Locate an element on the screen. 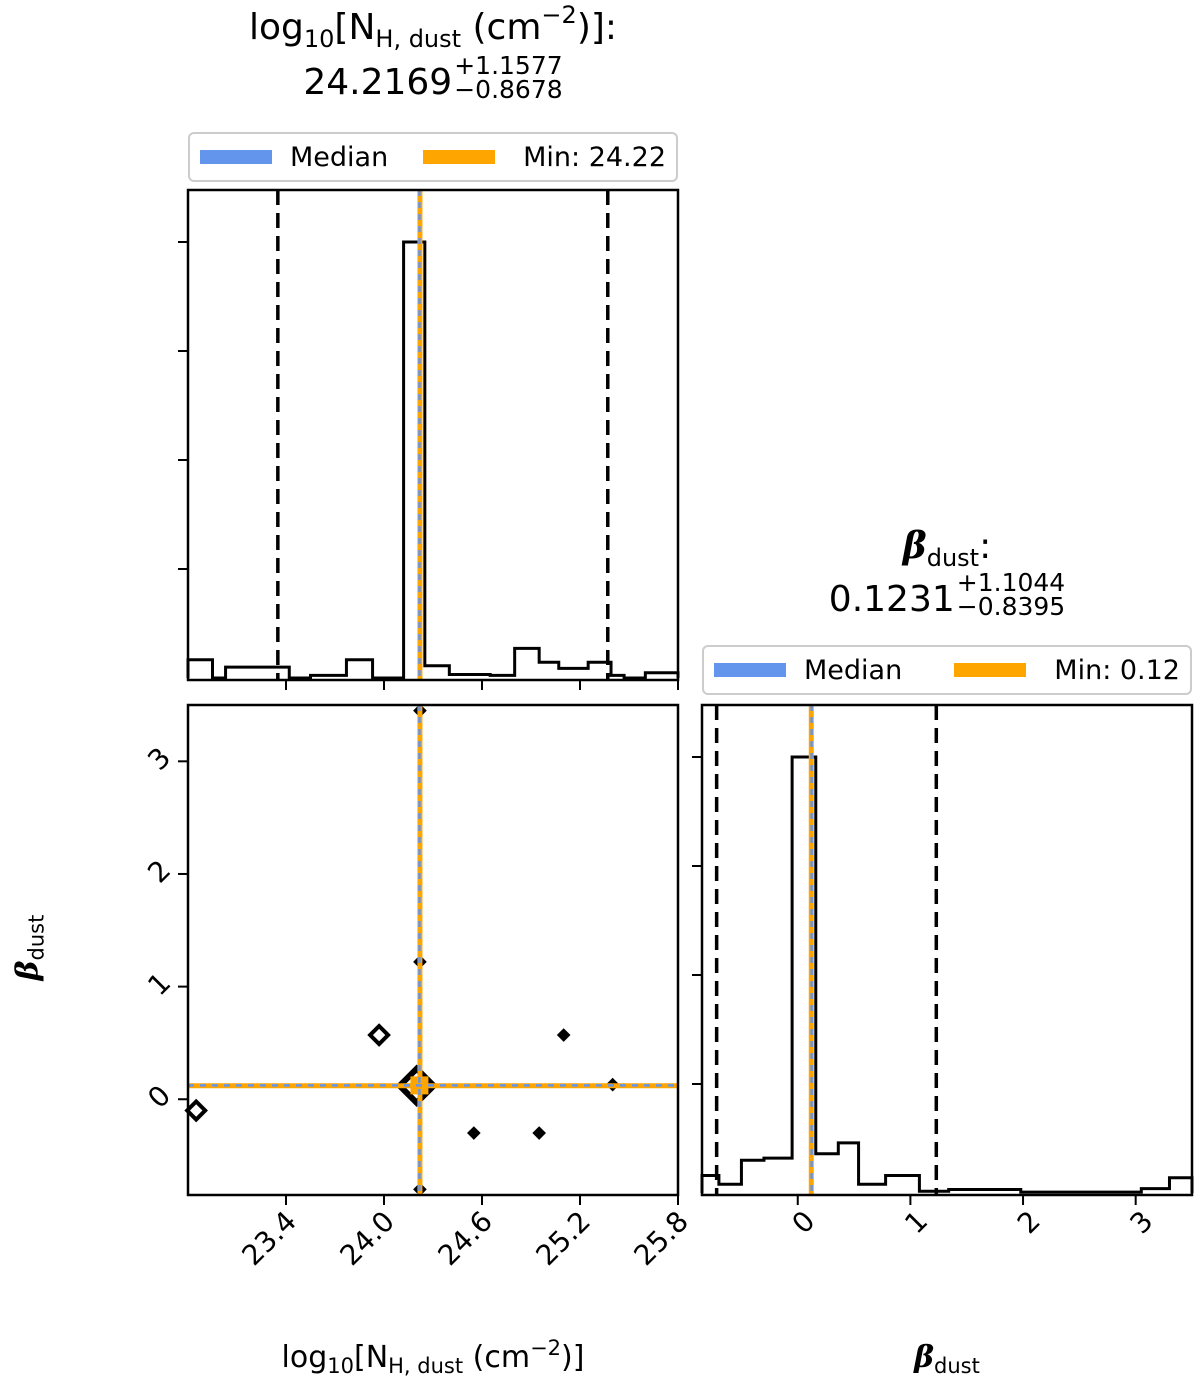  nh-x-tick-label: 25.2 is located at coordinates (563, 1238).